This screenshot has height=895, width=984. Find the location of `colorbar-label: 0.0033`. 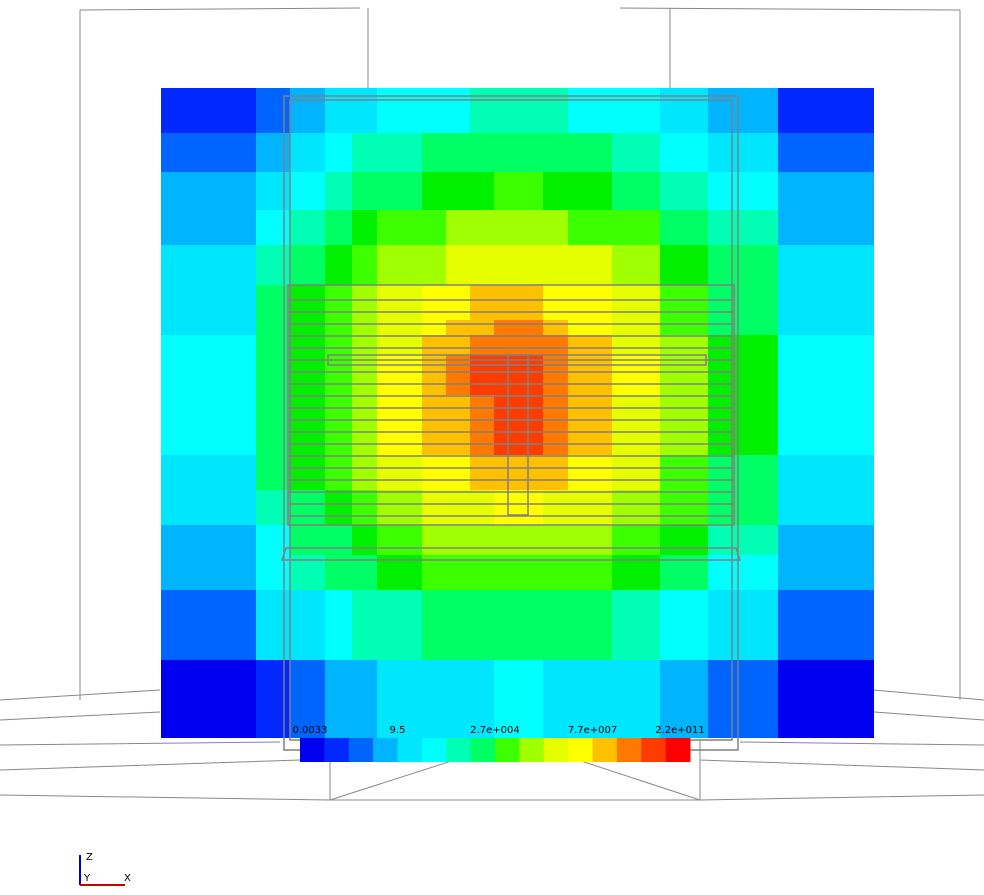

colorbar-label: 0.0033 is located at coordinates (310, 730).